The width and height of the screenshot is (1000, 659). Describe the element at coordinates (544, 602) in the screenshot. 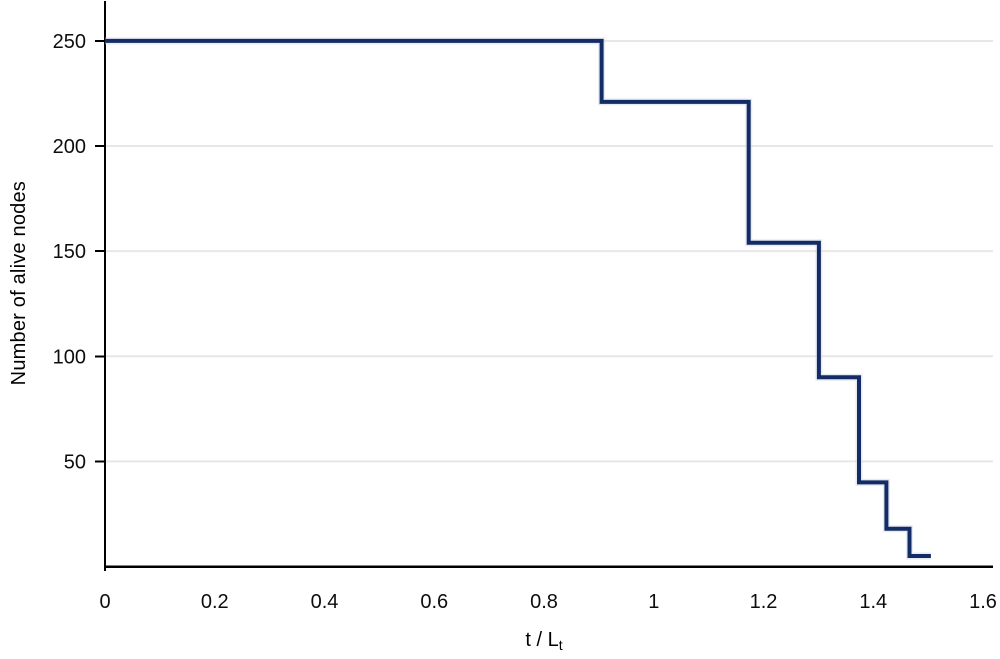

I see `x-tick-label-0.8: 0.8` at that location.